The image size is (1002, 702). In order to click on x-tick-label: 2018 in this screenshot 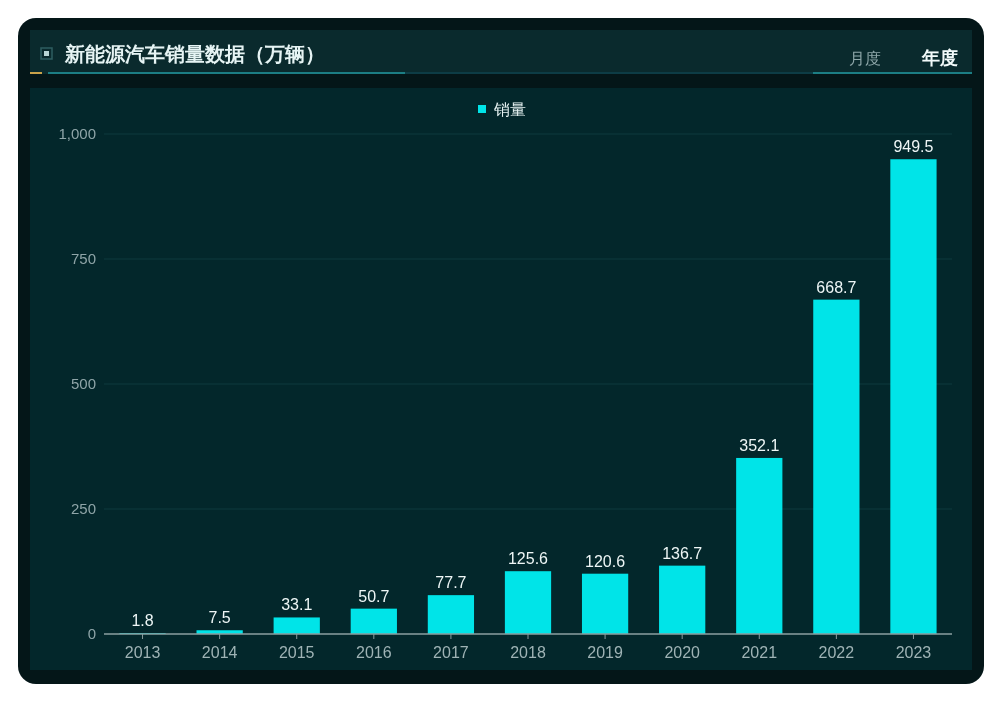, I will do `click(528, 652)`.